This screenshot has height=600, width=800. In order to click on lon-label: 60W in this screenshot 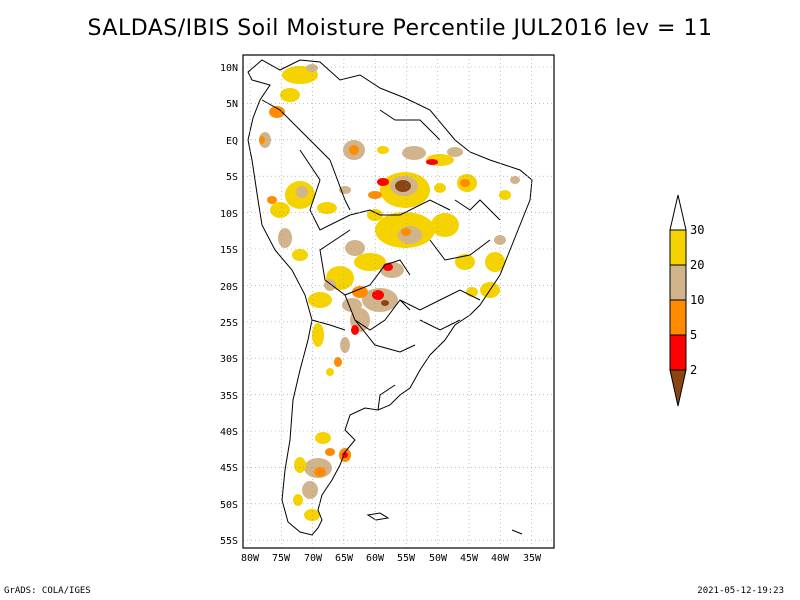, I will do `click(375, 558)`.